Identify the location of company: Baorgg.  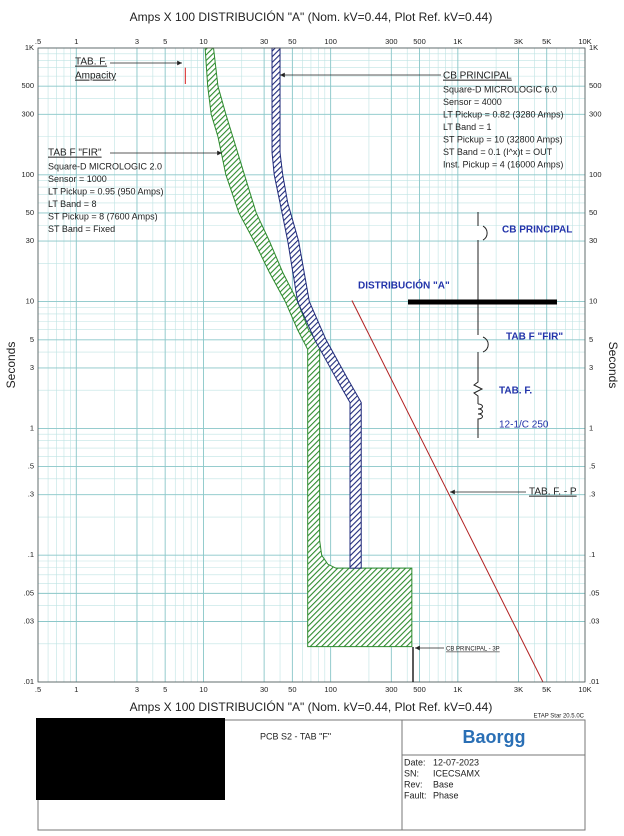
(494, 737).